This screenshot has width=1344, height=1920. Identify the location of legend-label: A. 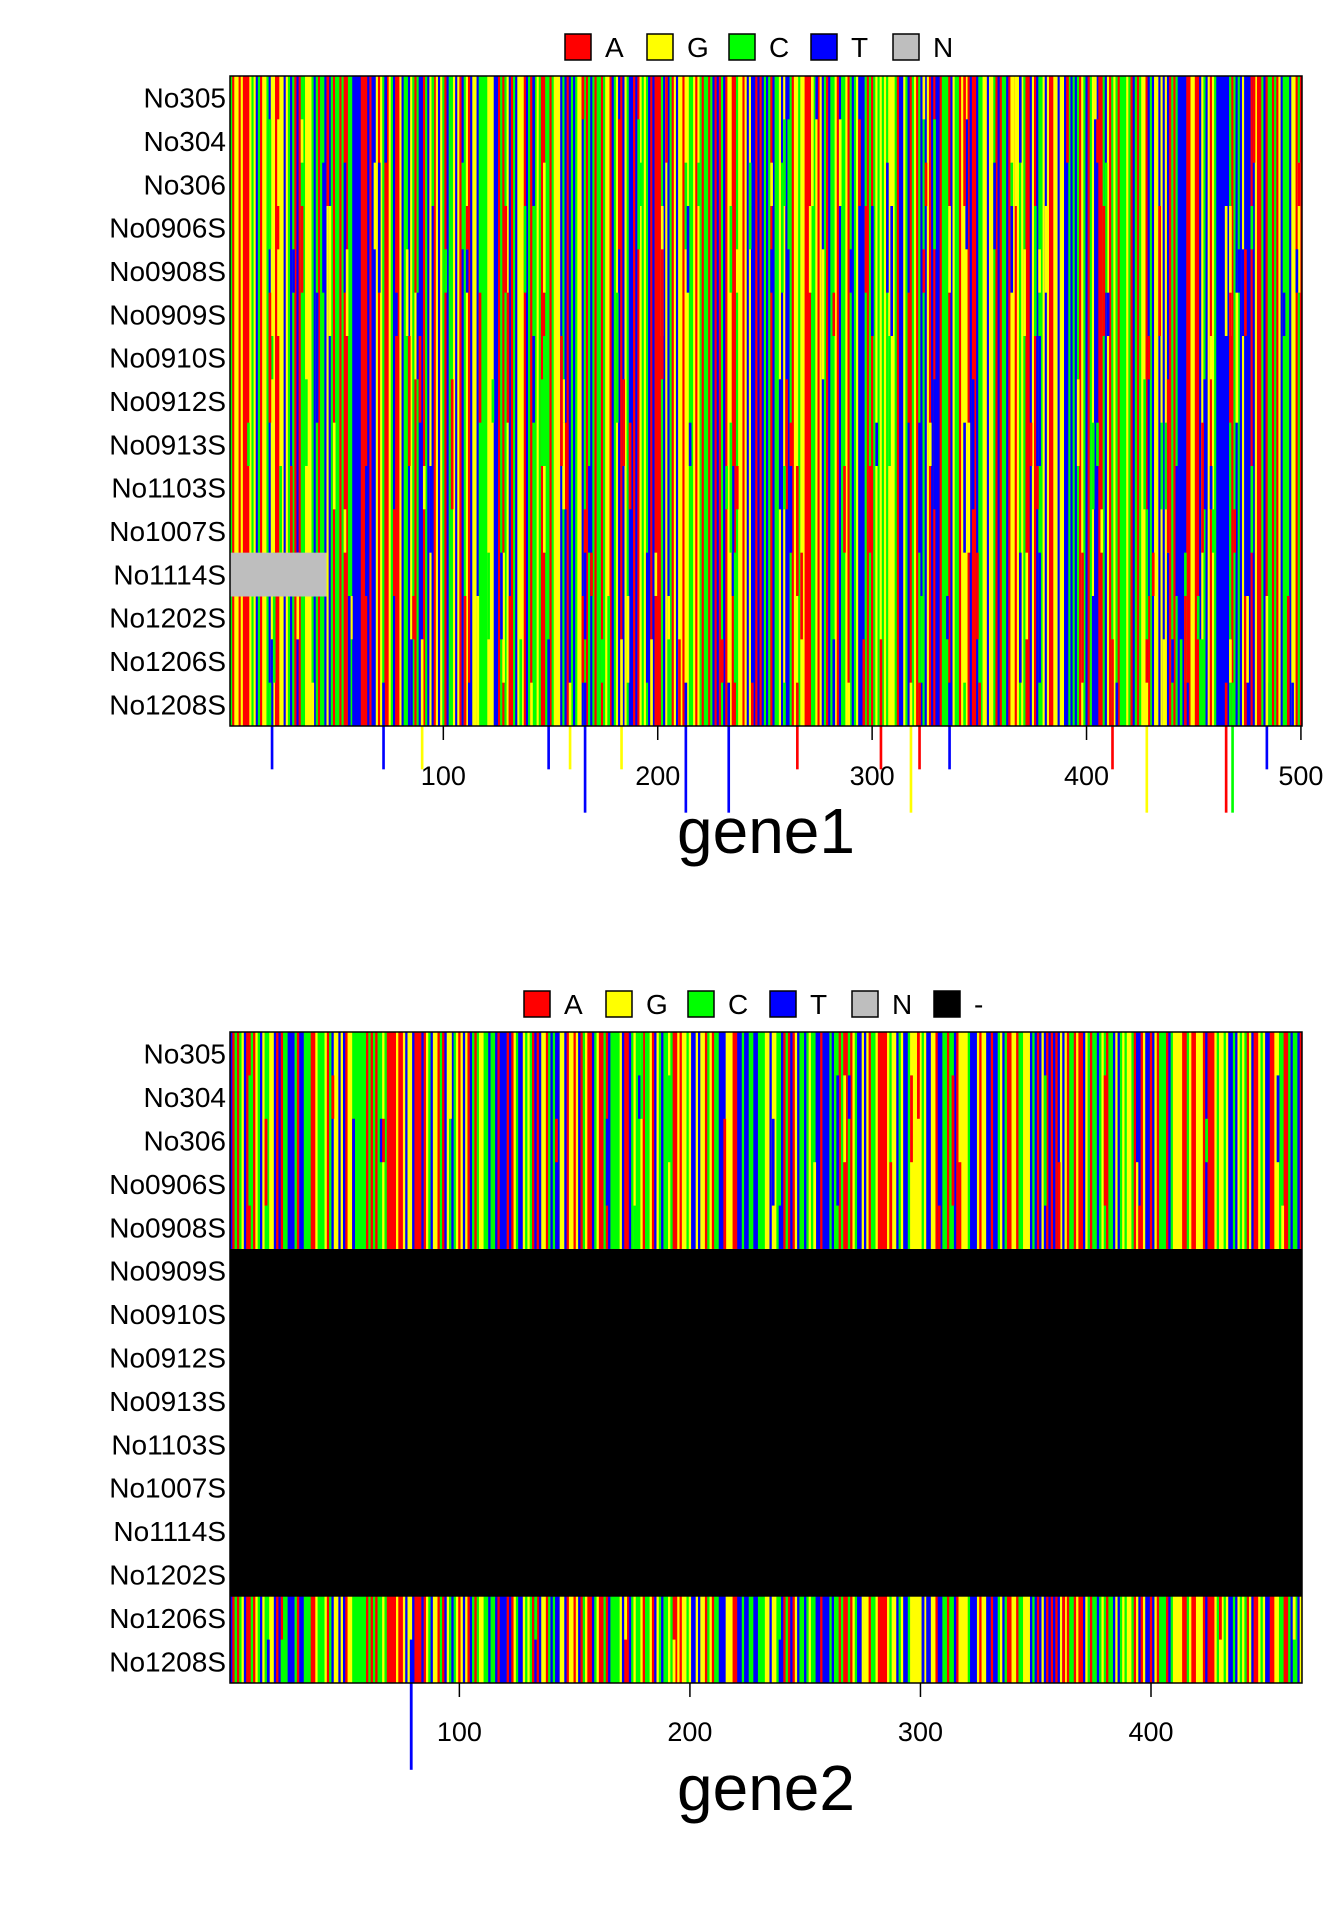
(573, 1004).